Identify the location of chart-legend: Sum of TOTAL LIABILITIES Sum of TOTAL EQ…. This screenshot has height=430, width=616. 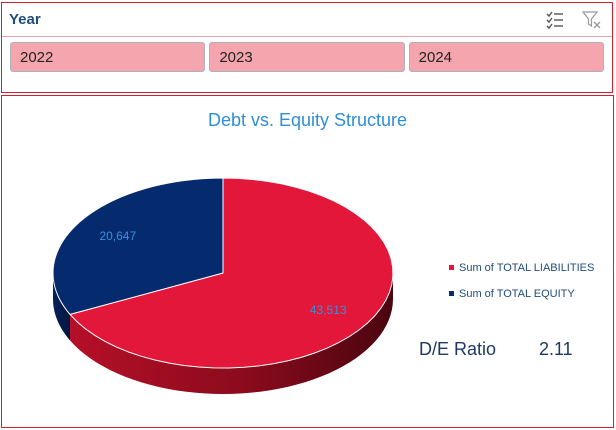
(521, 287).